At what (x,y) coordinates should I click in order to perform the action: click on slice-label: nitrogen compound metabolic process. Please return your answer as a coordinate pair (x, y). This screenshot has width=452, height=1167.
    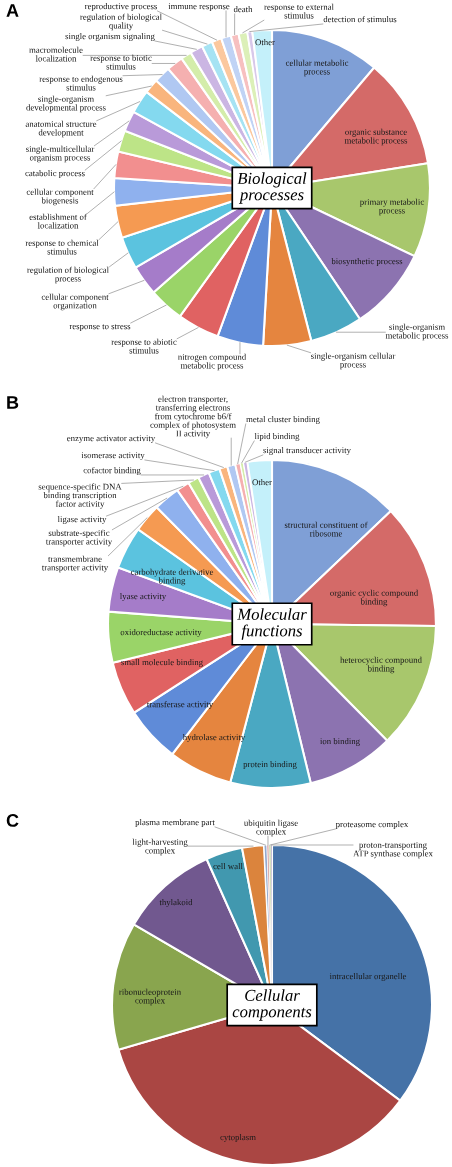
    Looking at the image, I should click on (212, 362).